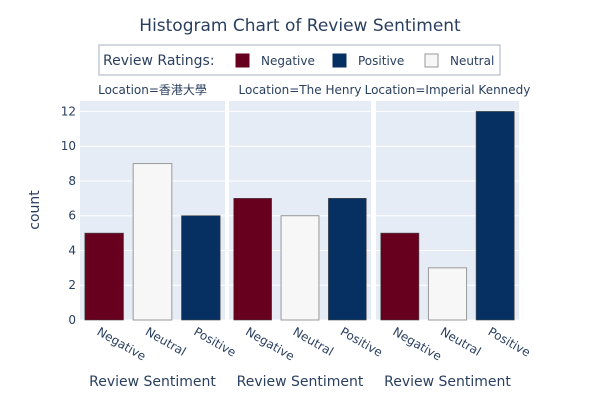 The width and height of the screenshot is (600, 400). What do you see at coordinates (68, 146) in the screenshot?
I see `y-tick-label: 10` at bounding box center [68, 146].